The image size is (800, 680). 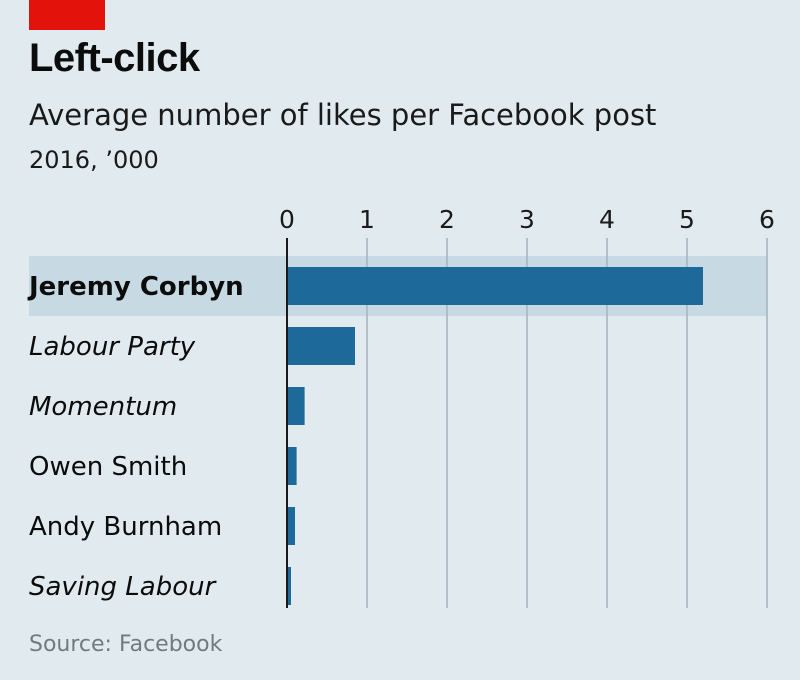 What do you see at coordinates (607, 219) in the screenshot?
I see `x-tick-label: 4` at bounding box center [607, 219].